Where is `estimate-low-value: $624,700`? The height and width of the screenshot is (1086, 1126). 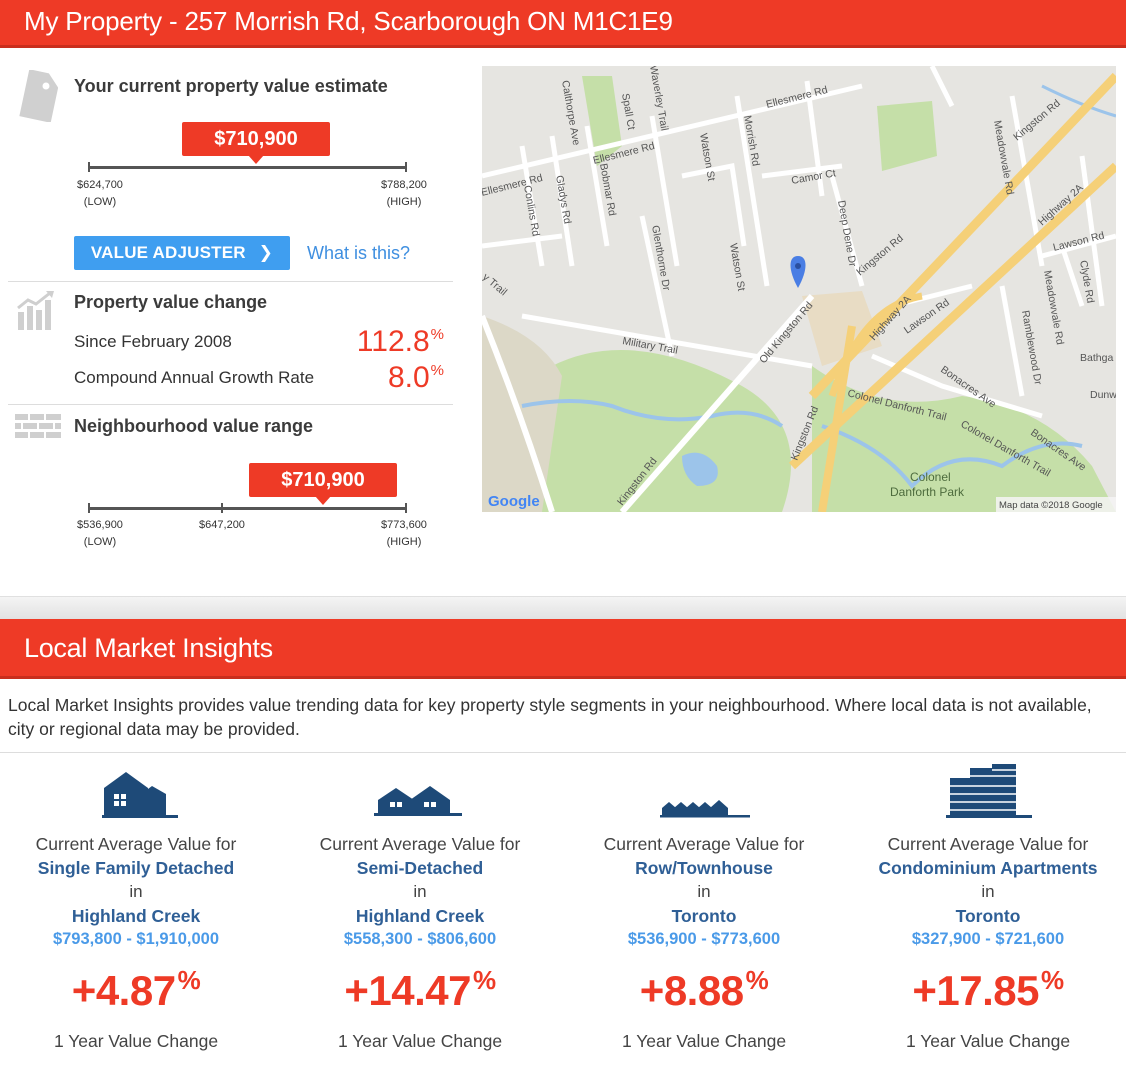
estimate-low-value: $624,700 is located at coordinates (100, 185).